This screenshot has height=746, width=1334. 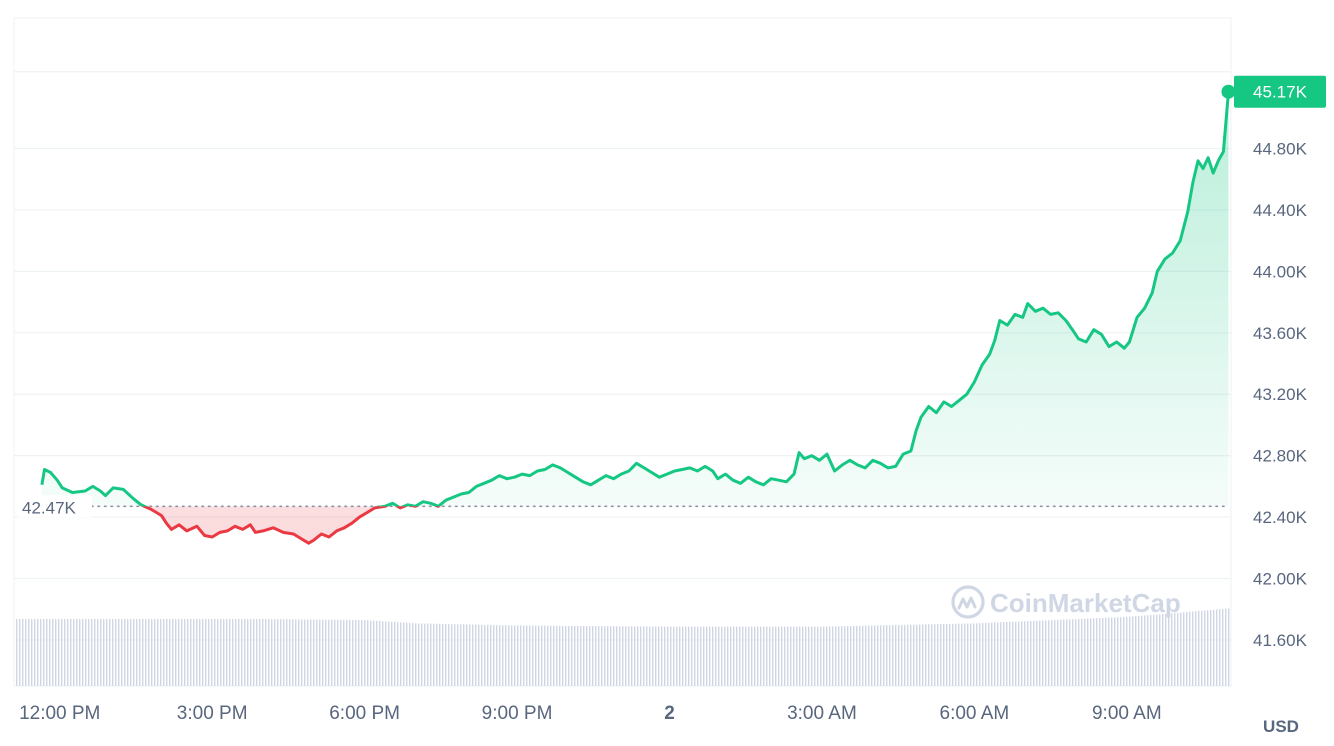 I want to click on x-tick-label: 6:00 AM, so click(x=975, y=713).